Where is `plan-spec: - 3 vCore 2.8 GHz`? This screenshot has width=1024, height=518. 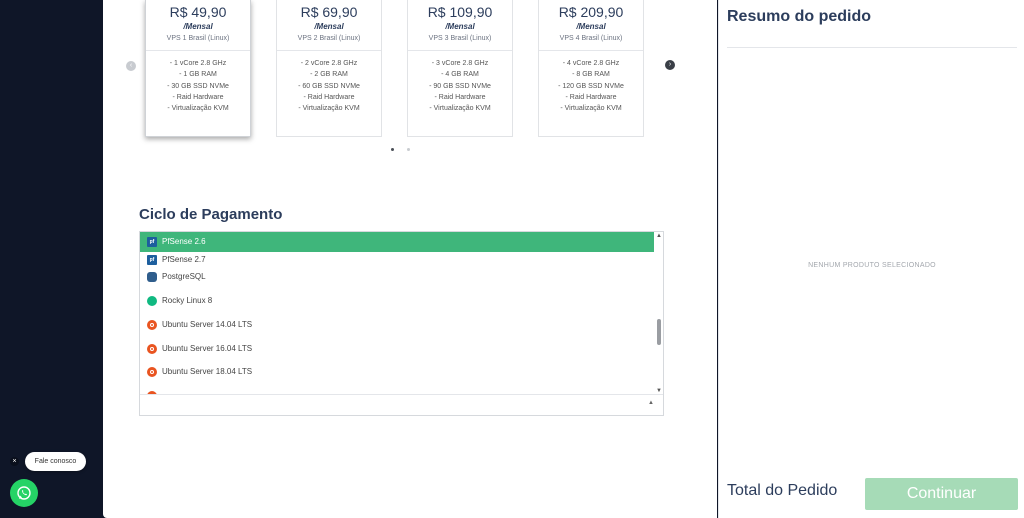
plan-spec: - 3 vCore 2.8 GHz is located at coordinates (460, 63).